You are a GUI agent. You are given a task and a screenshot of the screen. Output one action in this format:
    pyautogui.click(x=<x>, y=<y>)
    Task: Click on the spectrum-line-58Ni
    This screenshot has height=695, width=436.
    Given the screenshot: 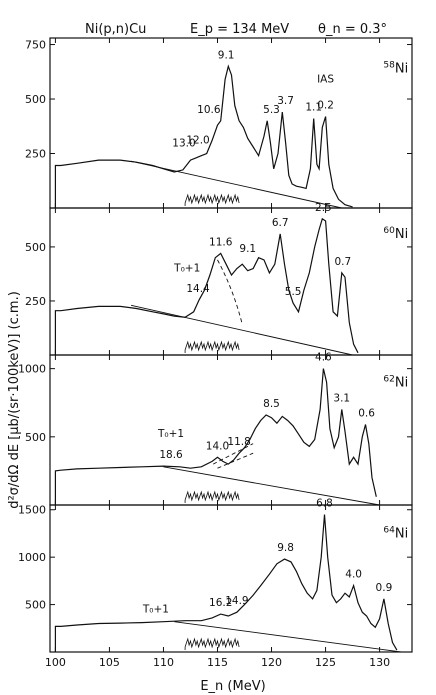 What is the action you would take?
    pyautogui.click(x=203, y=136)
    